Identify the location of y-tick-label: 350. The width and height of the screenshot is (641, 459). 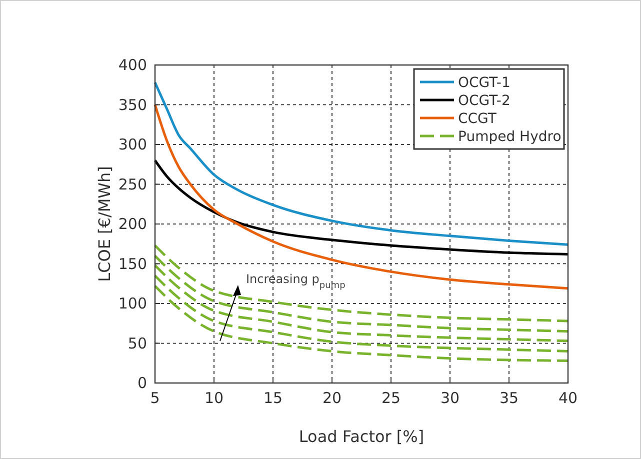
(132, 105).